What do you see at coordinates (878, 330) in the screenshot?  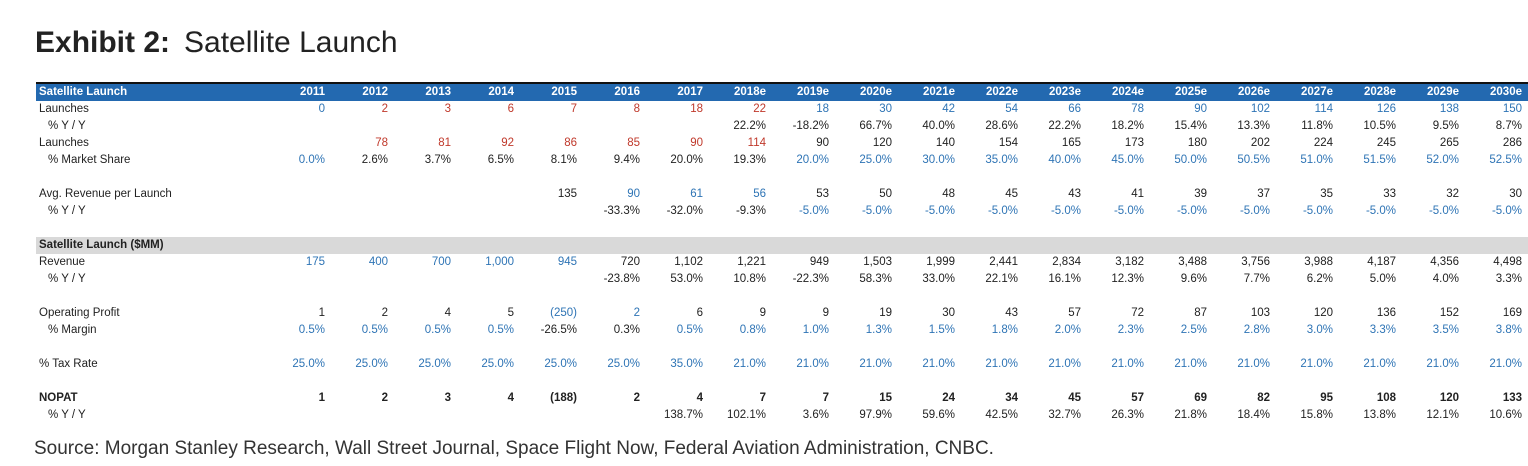 I see `value-cell: 1.3%` at bounding box center [878, 330].